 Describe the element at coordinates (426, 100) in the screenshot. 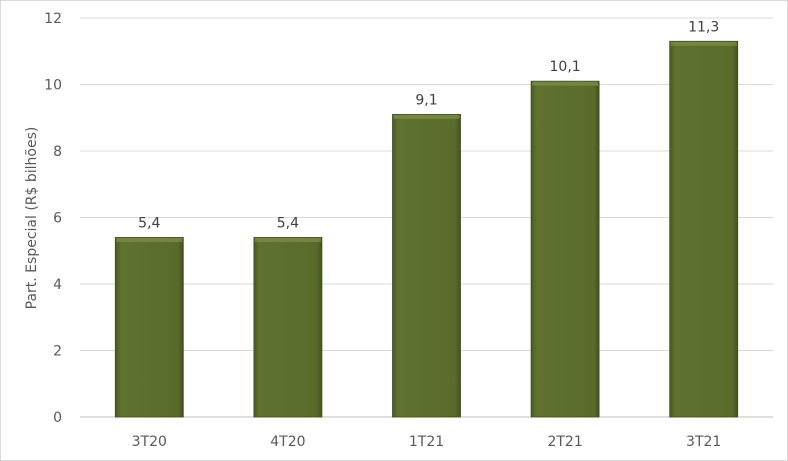

I see `data-label: 9,1` at that location.